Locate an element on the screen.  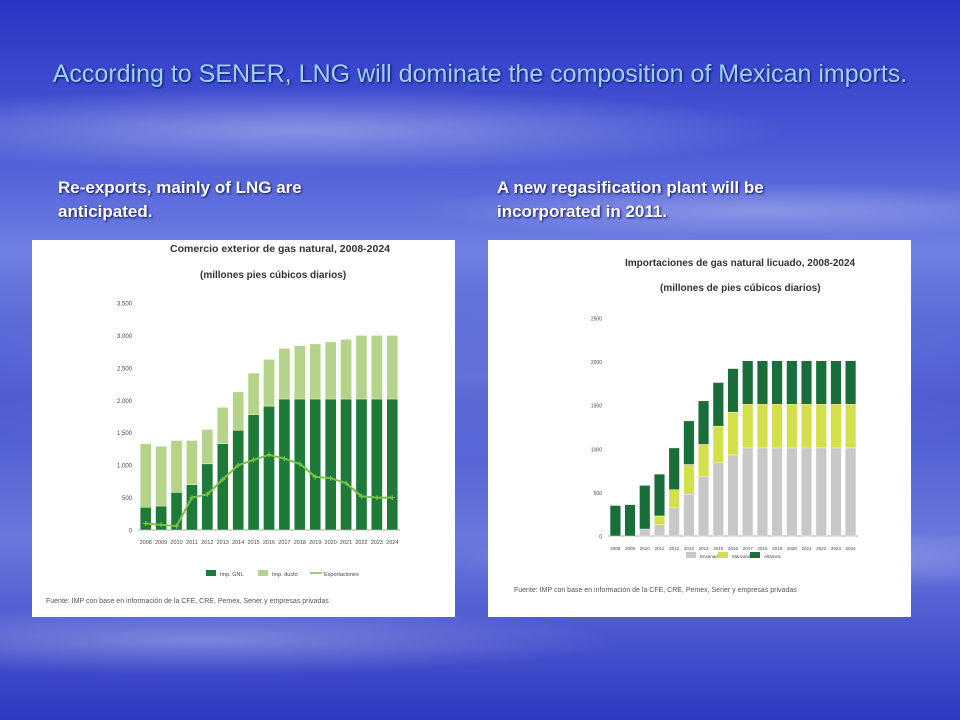
y-tick-label: 3,000 is located at coordinates (125, 337).